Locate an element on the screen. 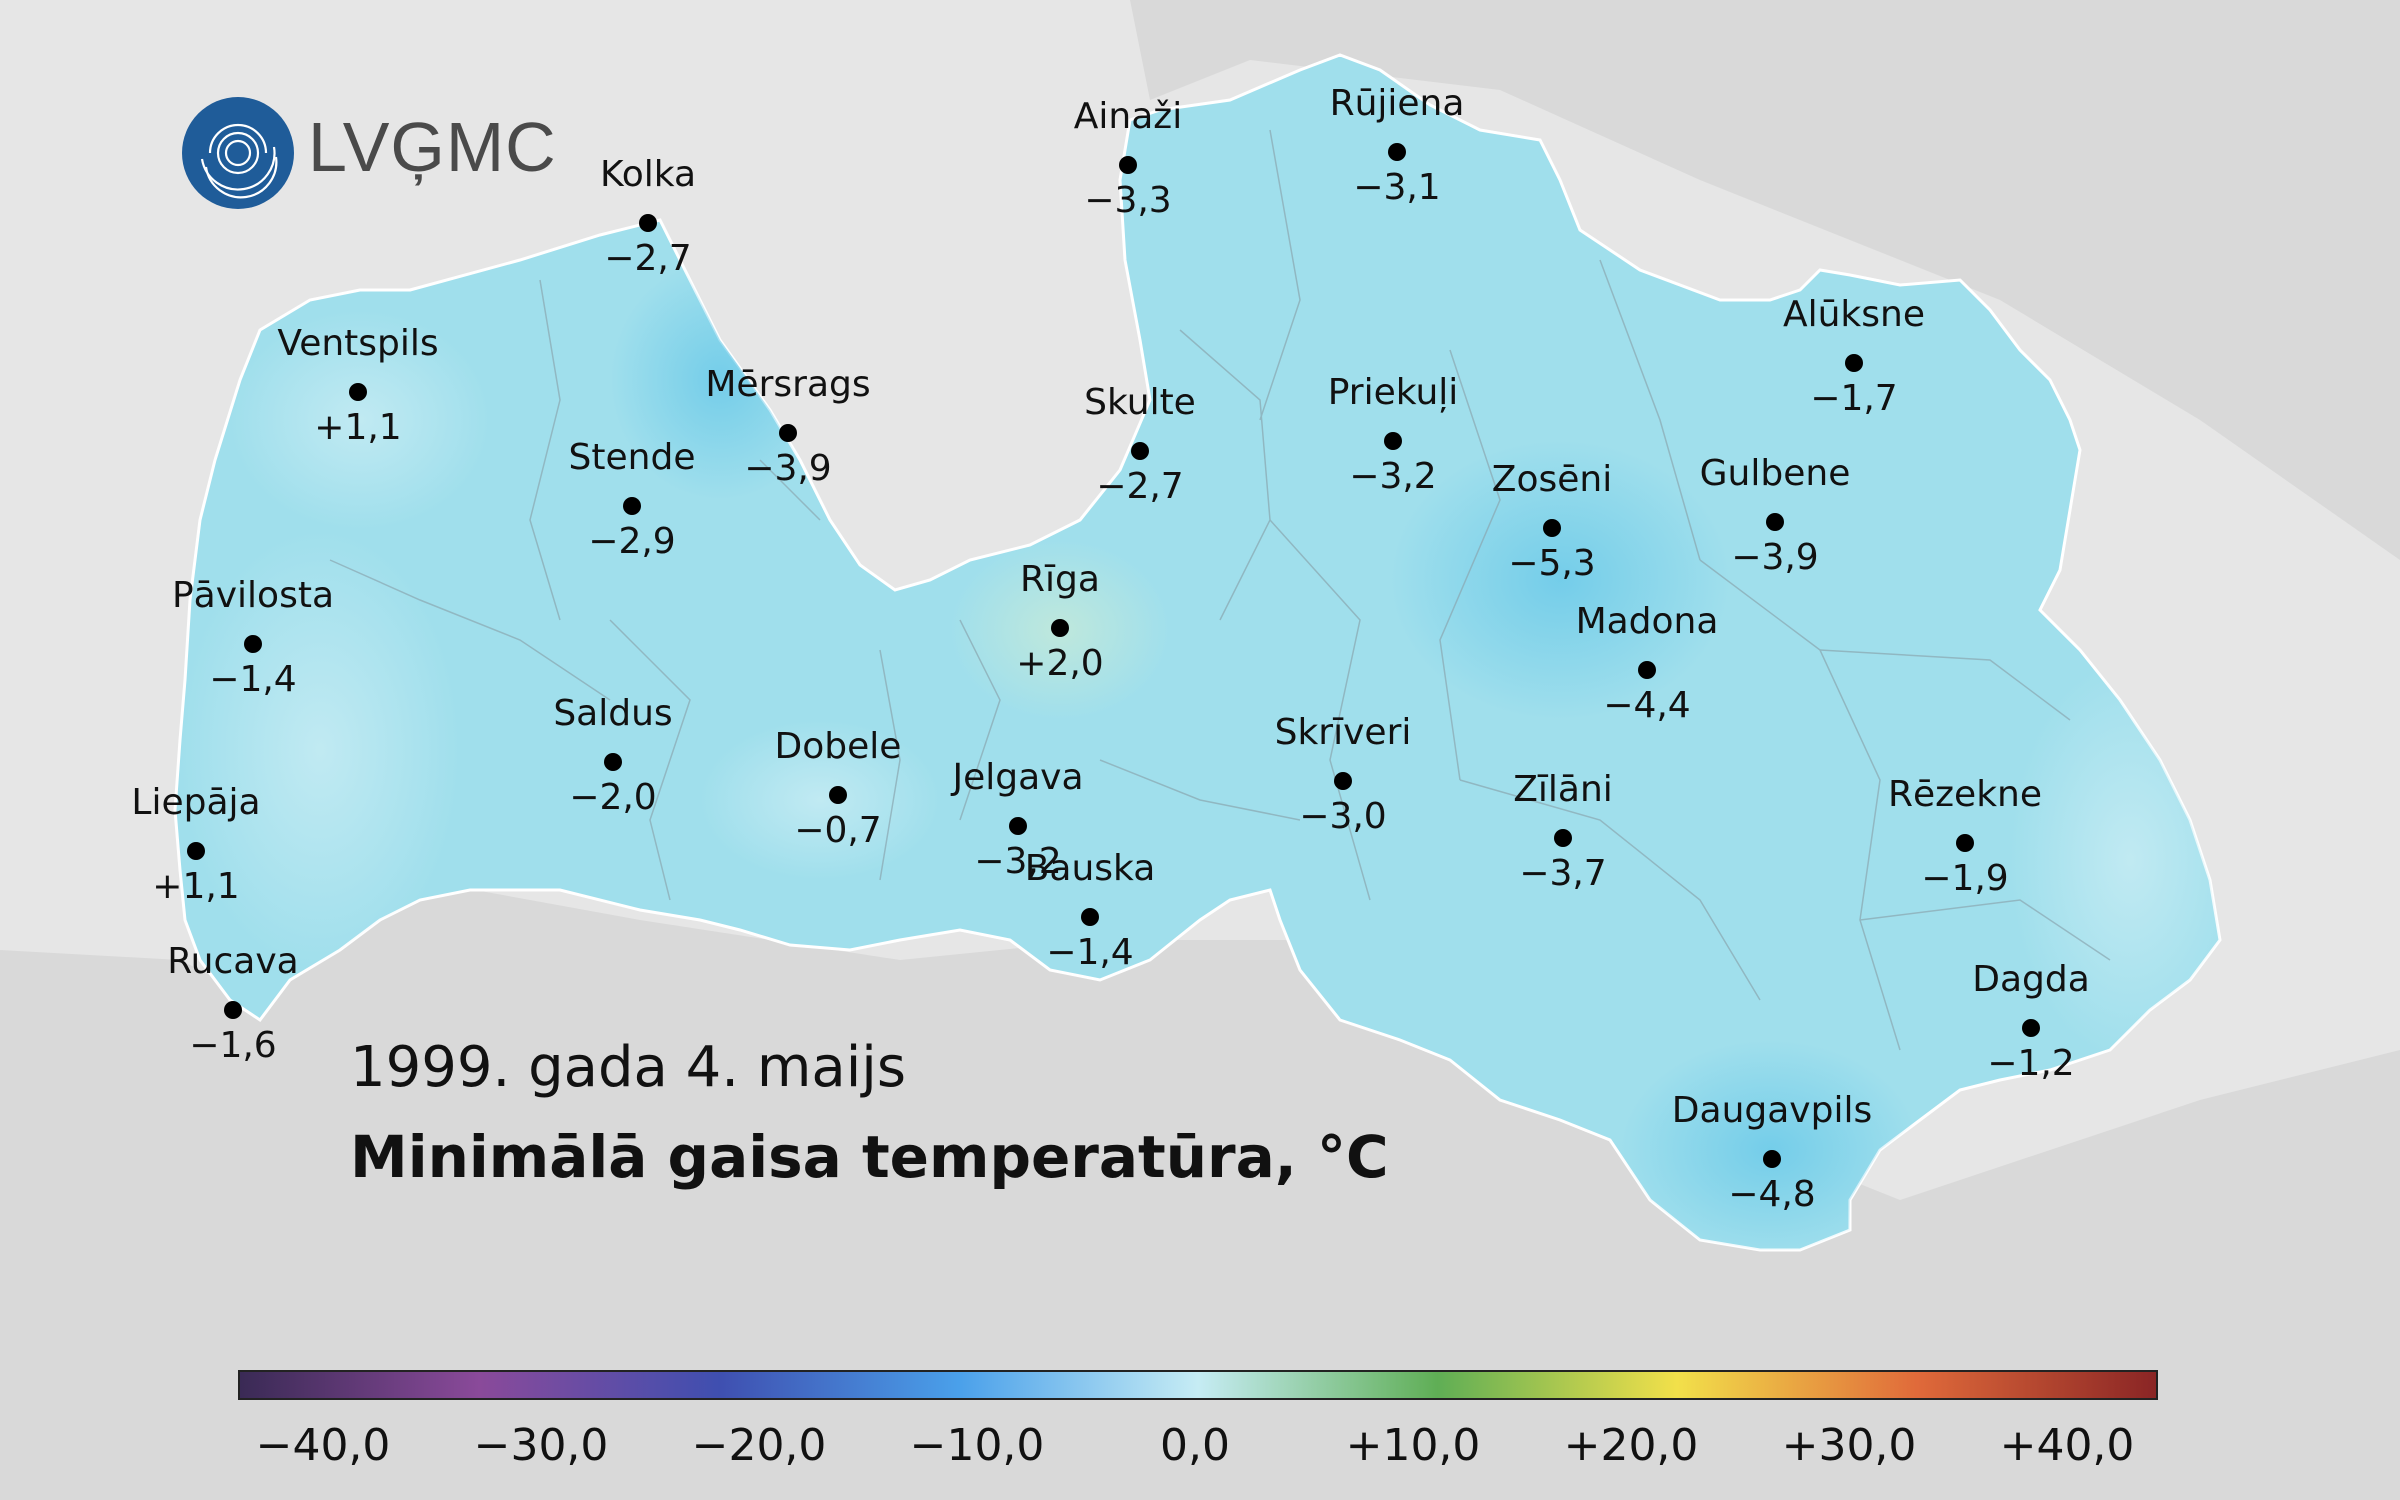 The image size is (2400, 1500). neighbor-land-west-spit is located at coordinates (130, 1250).